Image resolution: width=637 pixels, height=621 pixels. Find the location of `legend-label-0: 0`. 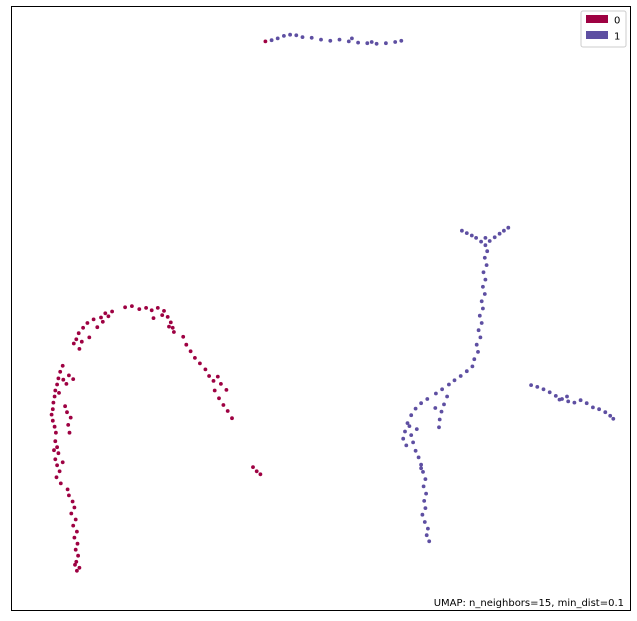

legend-label-0: 0 is located at coordinates (617, 21).